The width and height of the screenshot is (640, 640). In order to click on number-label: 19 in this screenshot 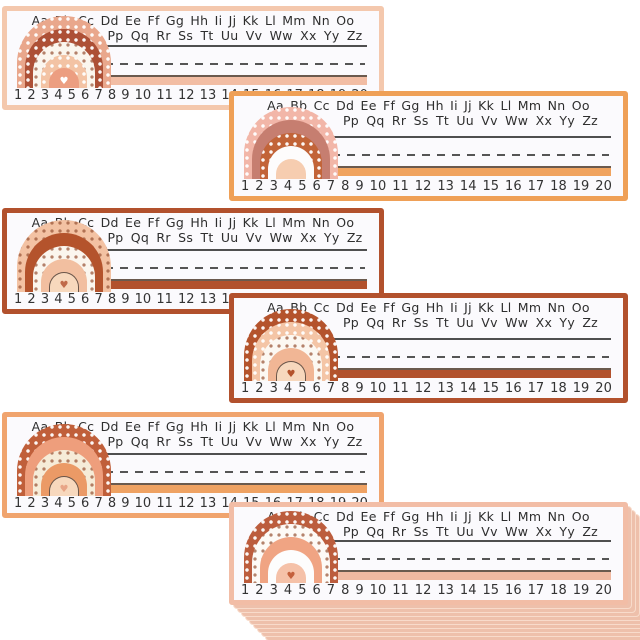, I will do `click(581, 186)`.